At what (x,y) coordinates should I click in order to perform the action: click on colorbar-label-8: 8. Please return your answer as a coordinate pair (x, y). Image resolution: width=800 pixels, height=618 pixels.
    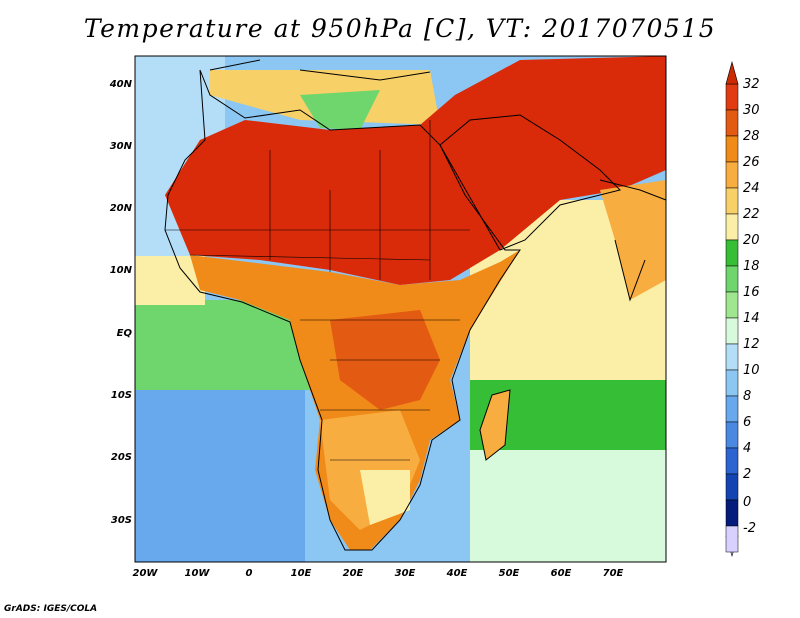
    Looking at the image, I should click on (747, 396).